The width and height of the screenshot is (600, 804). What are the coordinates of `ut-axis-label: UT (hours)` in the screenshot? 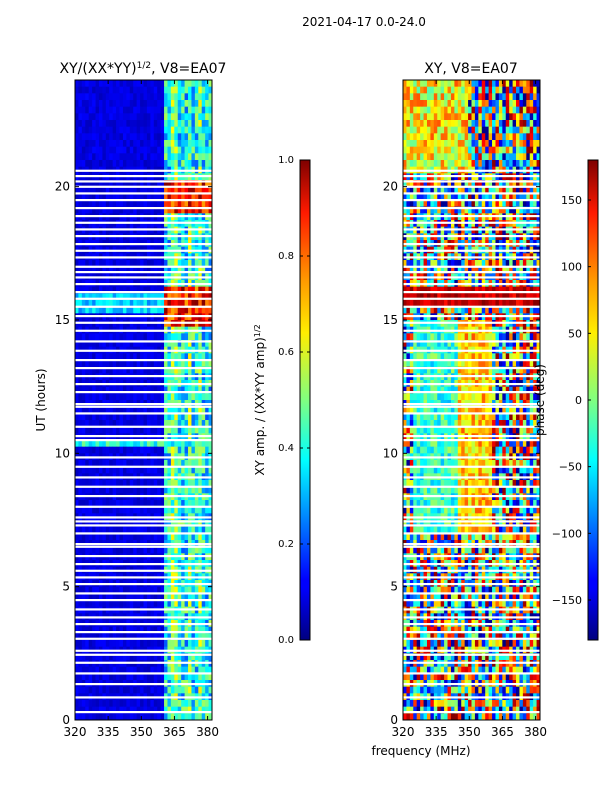 It's located at (41, 399).